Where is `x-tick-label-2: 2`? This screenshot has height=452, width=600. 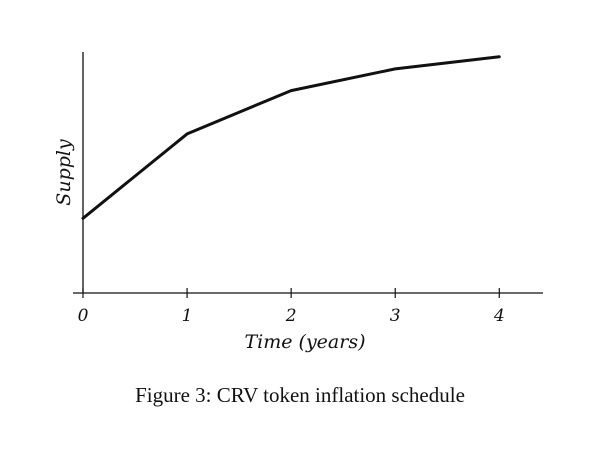 x-tick-label-2: 2 is located at coordinates (291, 316).